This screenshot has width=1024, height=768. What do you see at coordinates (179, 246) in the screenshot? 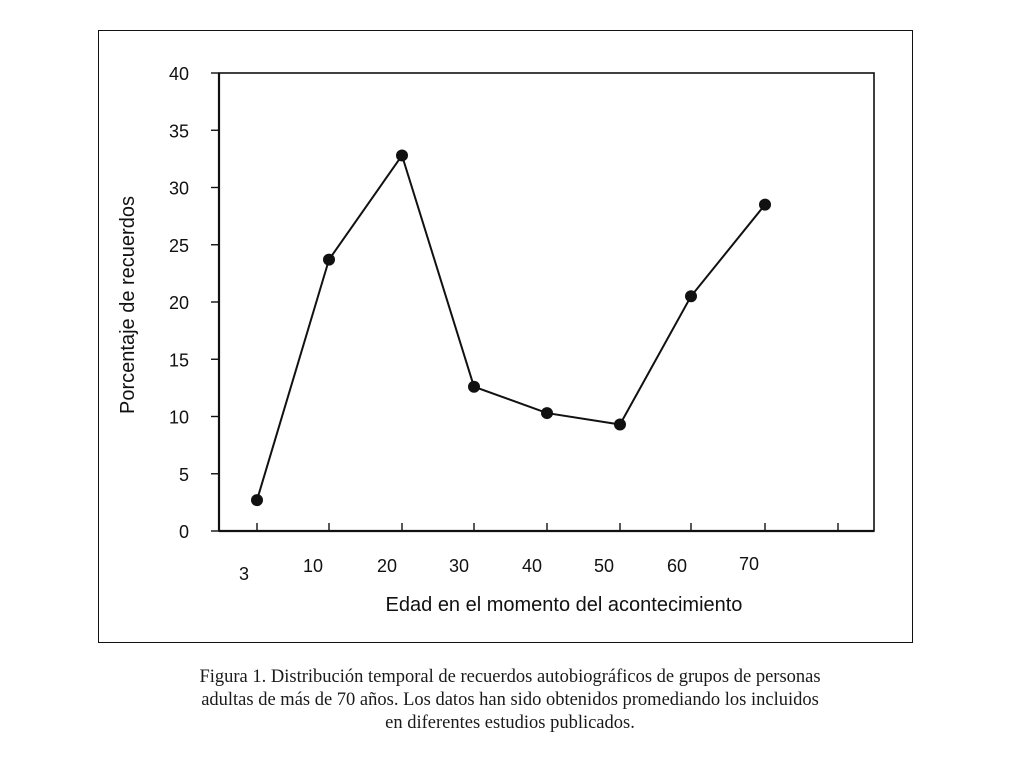
I see `y-tick-label: 25` at bounding box center [179, 246].